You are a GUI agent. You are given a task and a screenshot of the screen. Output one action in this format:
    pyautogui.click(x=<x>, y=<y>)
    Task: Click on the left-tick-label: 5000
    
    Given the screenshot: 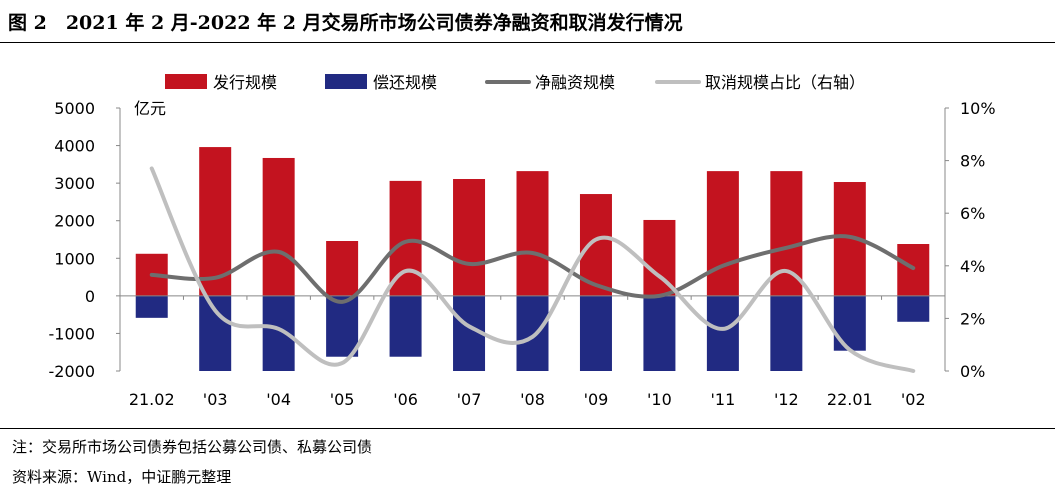 What is the action you would take?
    pyautogui.click(x=74, y=108)
    